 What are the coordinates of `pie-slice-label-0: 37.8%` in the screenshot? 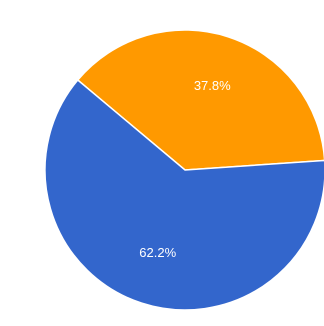 It's located at (212, 85).